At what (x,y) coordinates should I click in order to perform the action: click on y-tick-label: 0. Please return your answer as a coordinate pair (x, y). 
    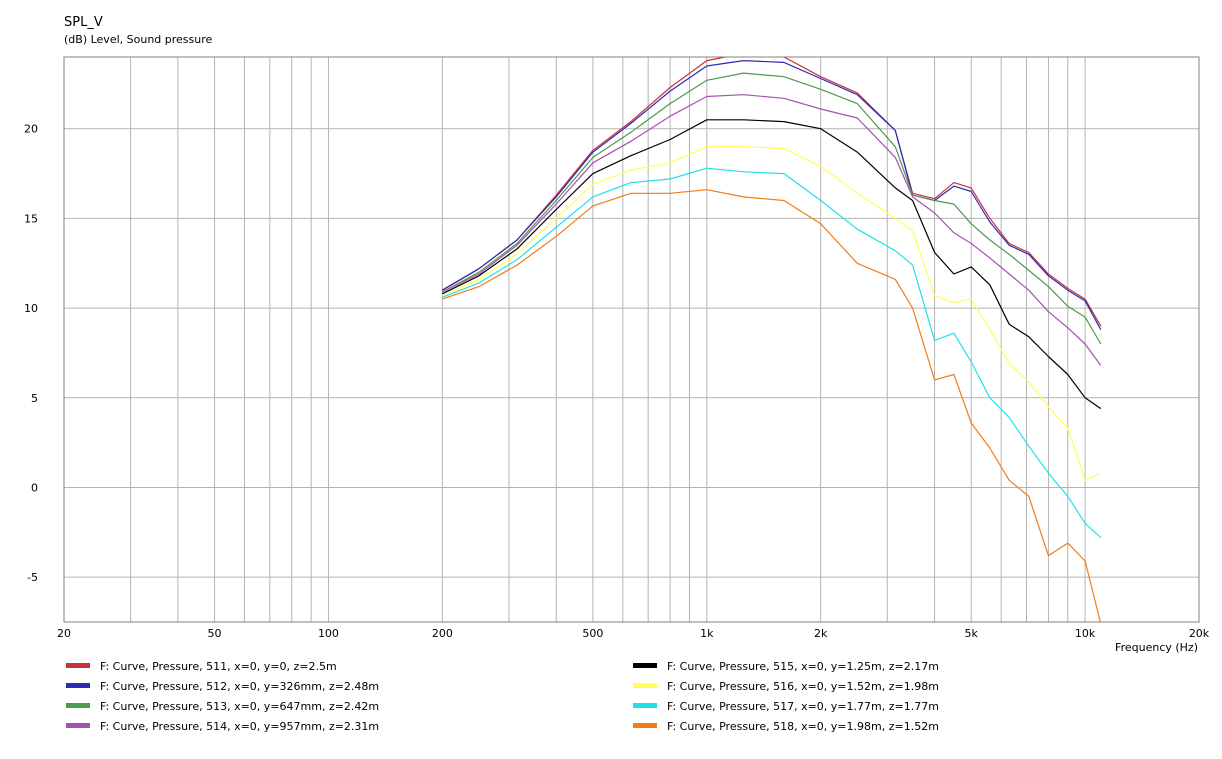
    Looking at the image, I should click on (34, 487).